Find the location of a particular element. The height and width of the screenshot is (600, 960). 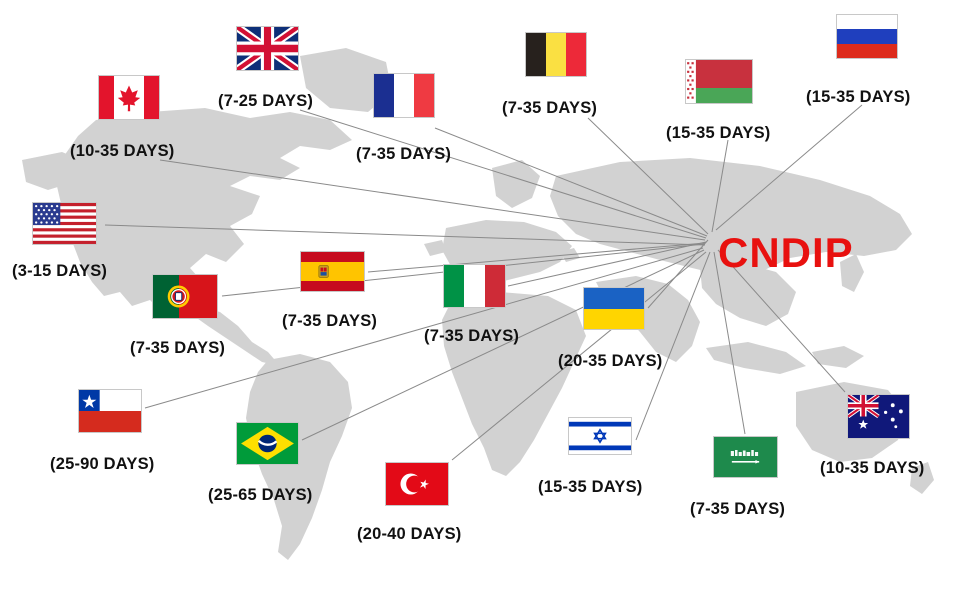

delivery-time-label: (7-25 DAYS) is located at coordinates (266, 101).